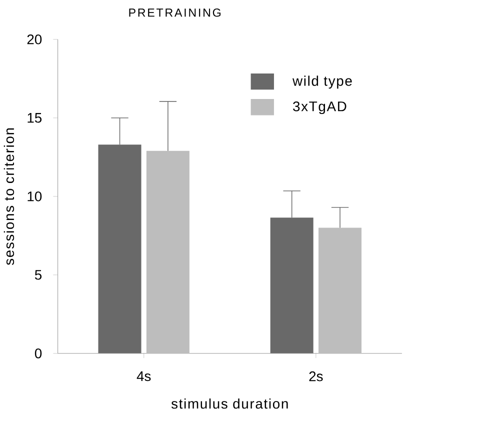 The height and width of the screenshot is (424, 488). Describe the element at coordinates (9, 196) in the screenshot. I see `y-axis-title: sessions to criterion` at that location.